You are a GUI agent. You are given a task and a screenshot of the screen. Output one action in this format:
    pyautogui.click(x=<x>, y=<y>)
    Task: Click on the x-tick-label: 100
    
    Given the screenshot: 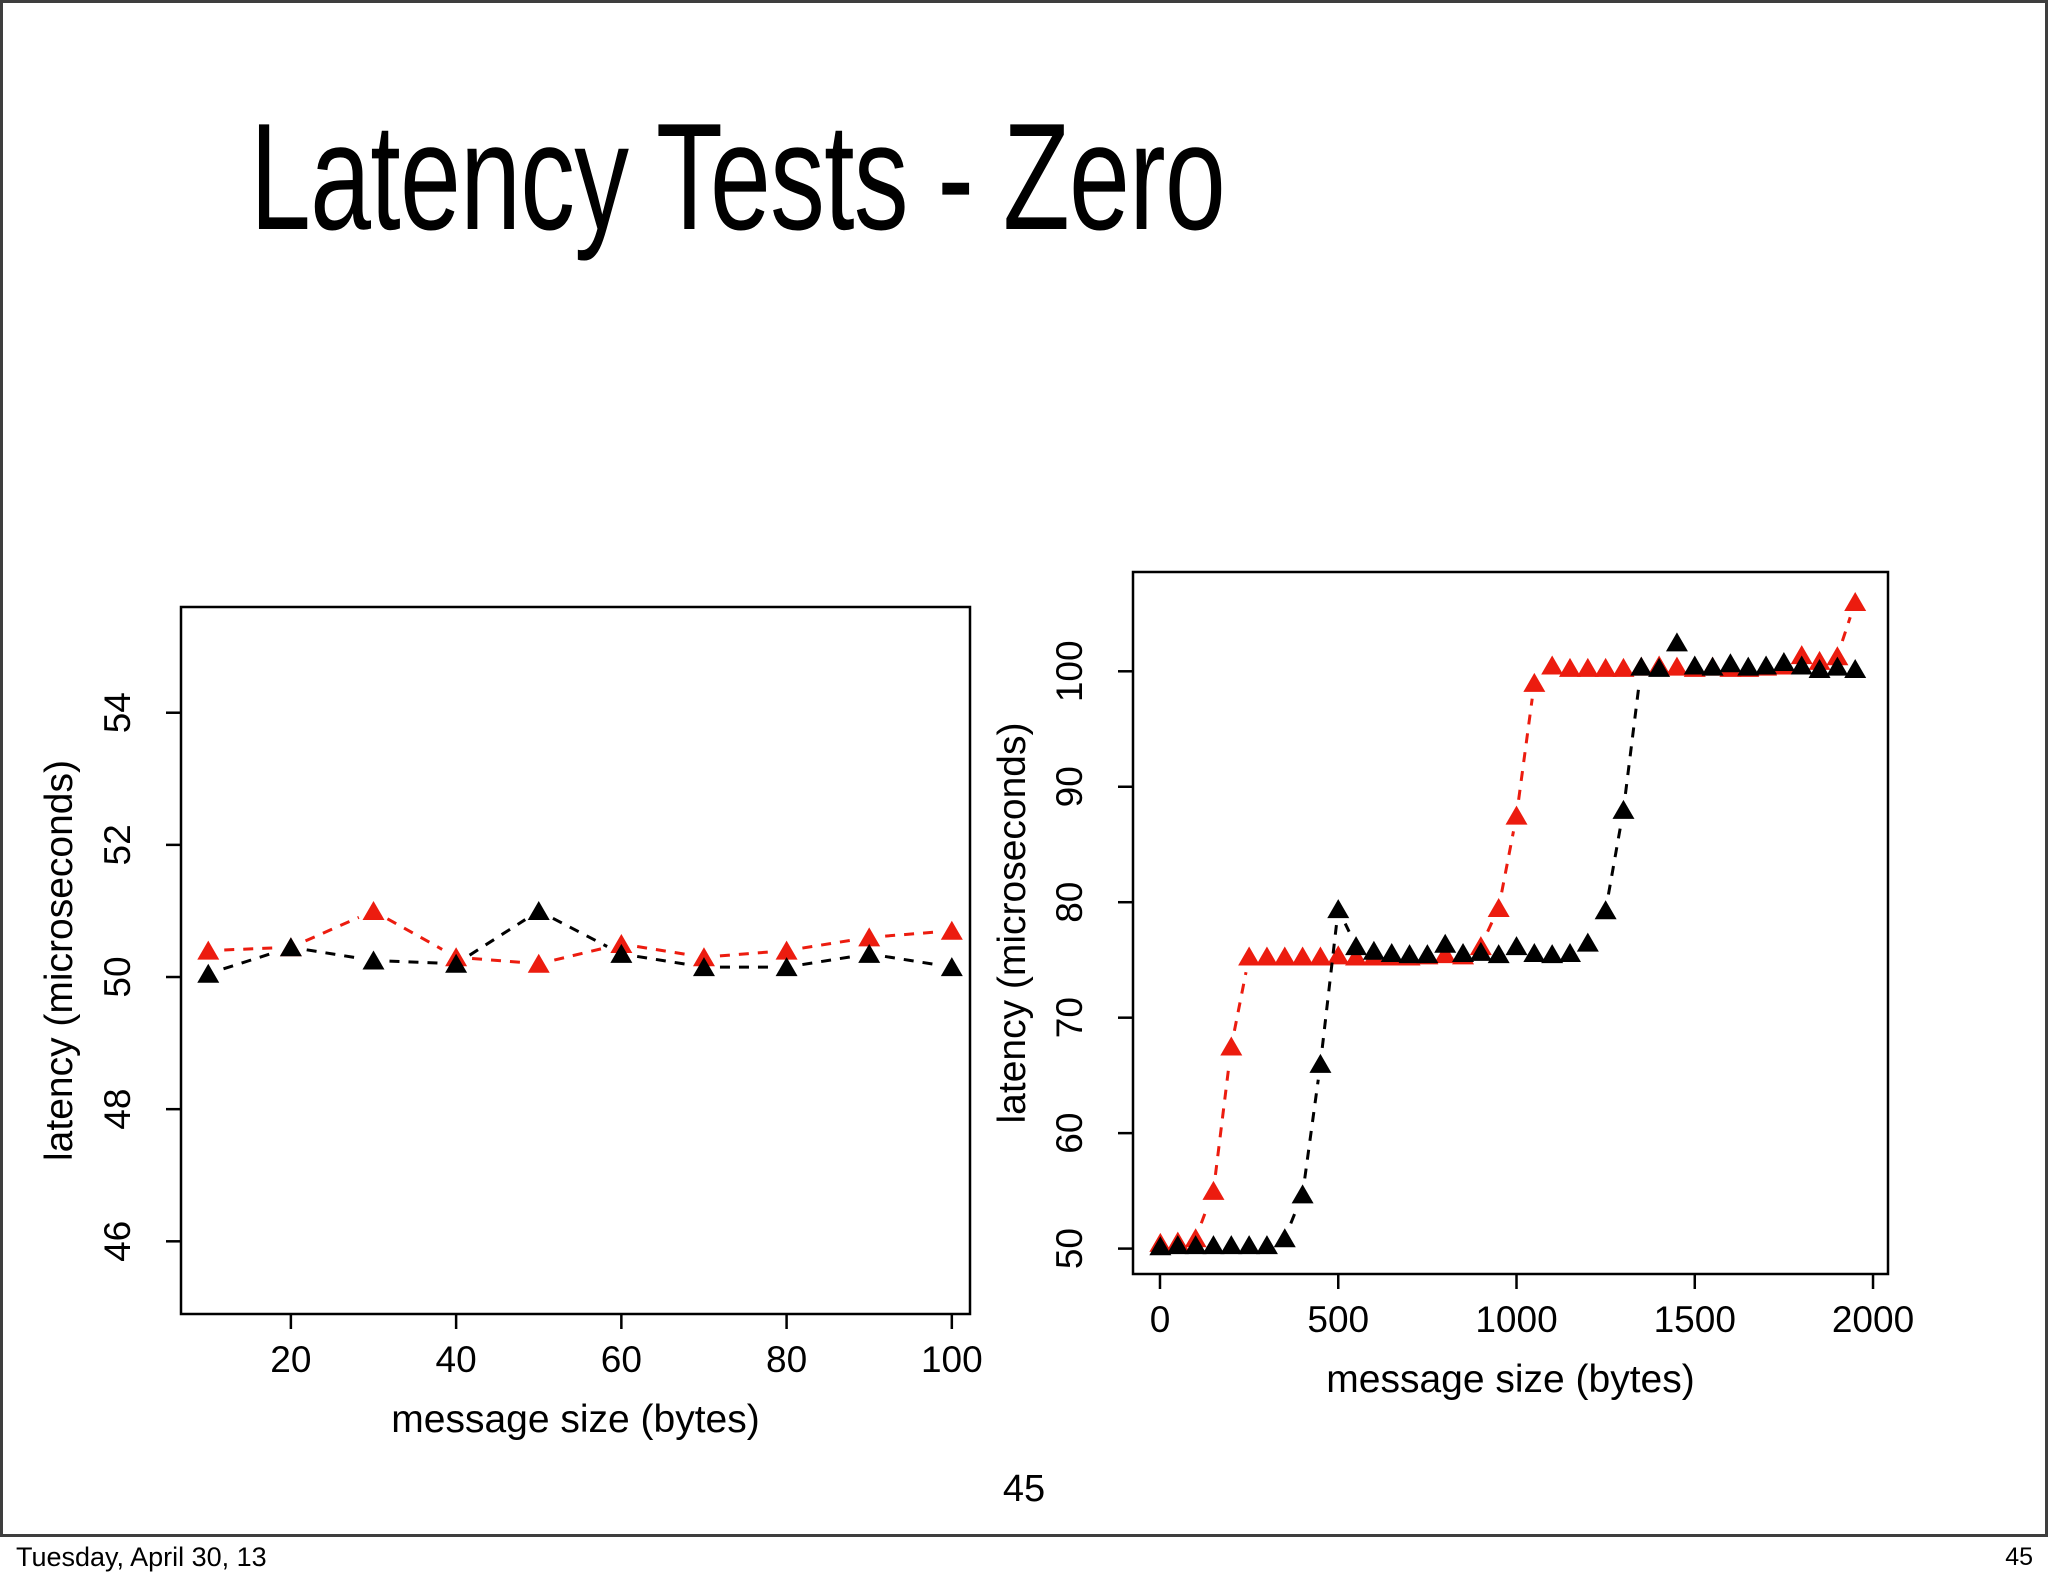 What is the action you would take?
    pyautogui.click(x=952, y=1359)
    